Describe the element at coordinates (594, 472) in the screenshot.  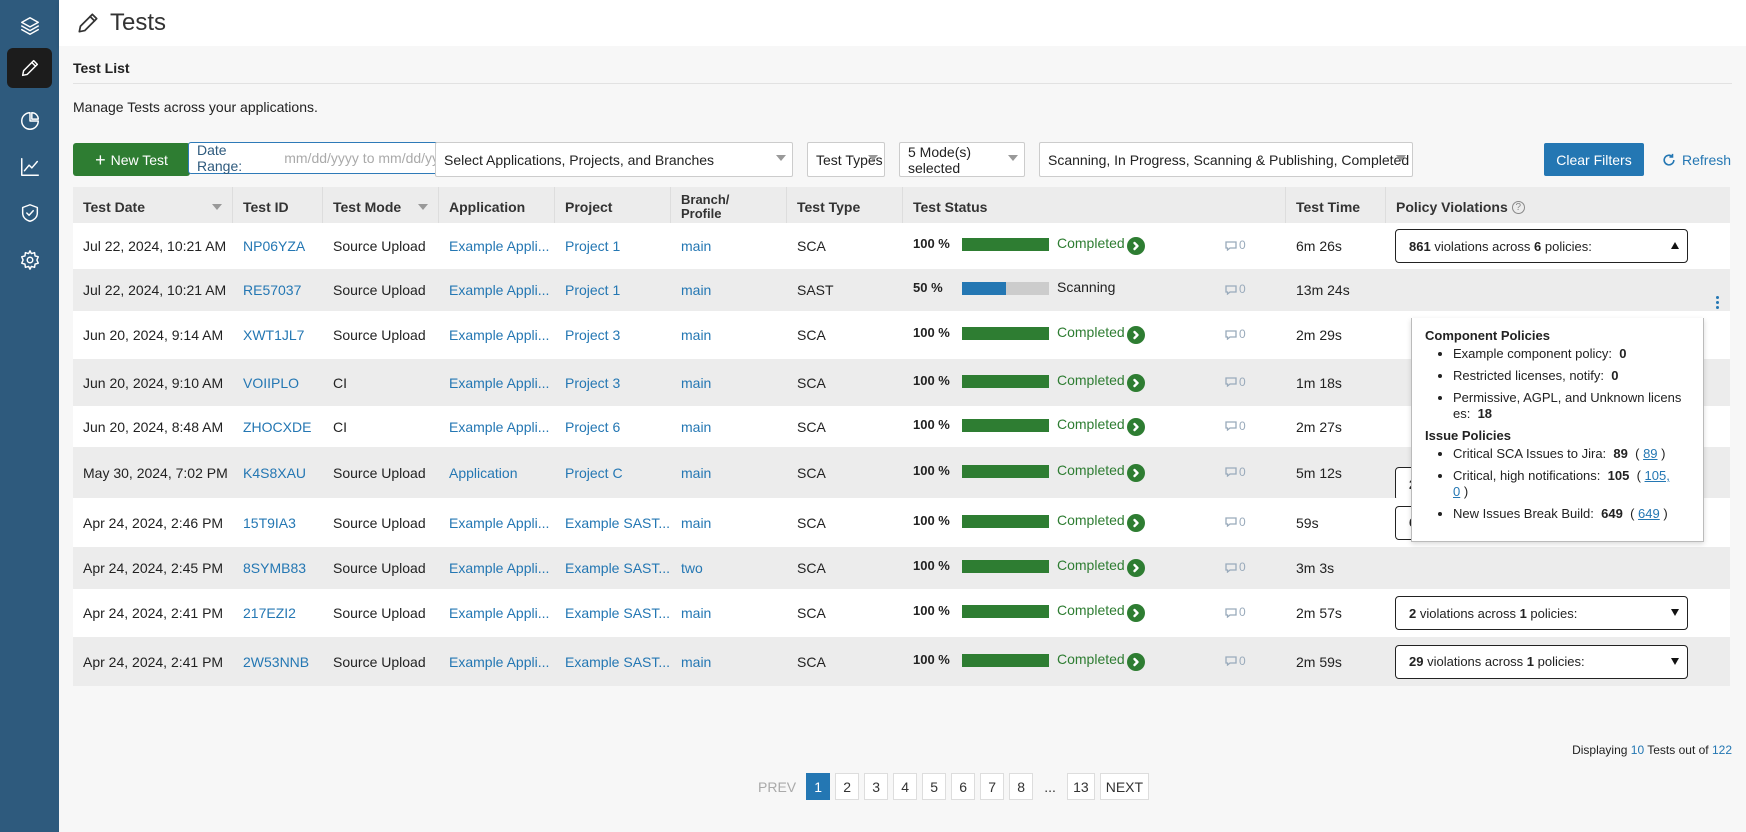
I see `project-link: Project C` at that location.